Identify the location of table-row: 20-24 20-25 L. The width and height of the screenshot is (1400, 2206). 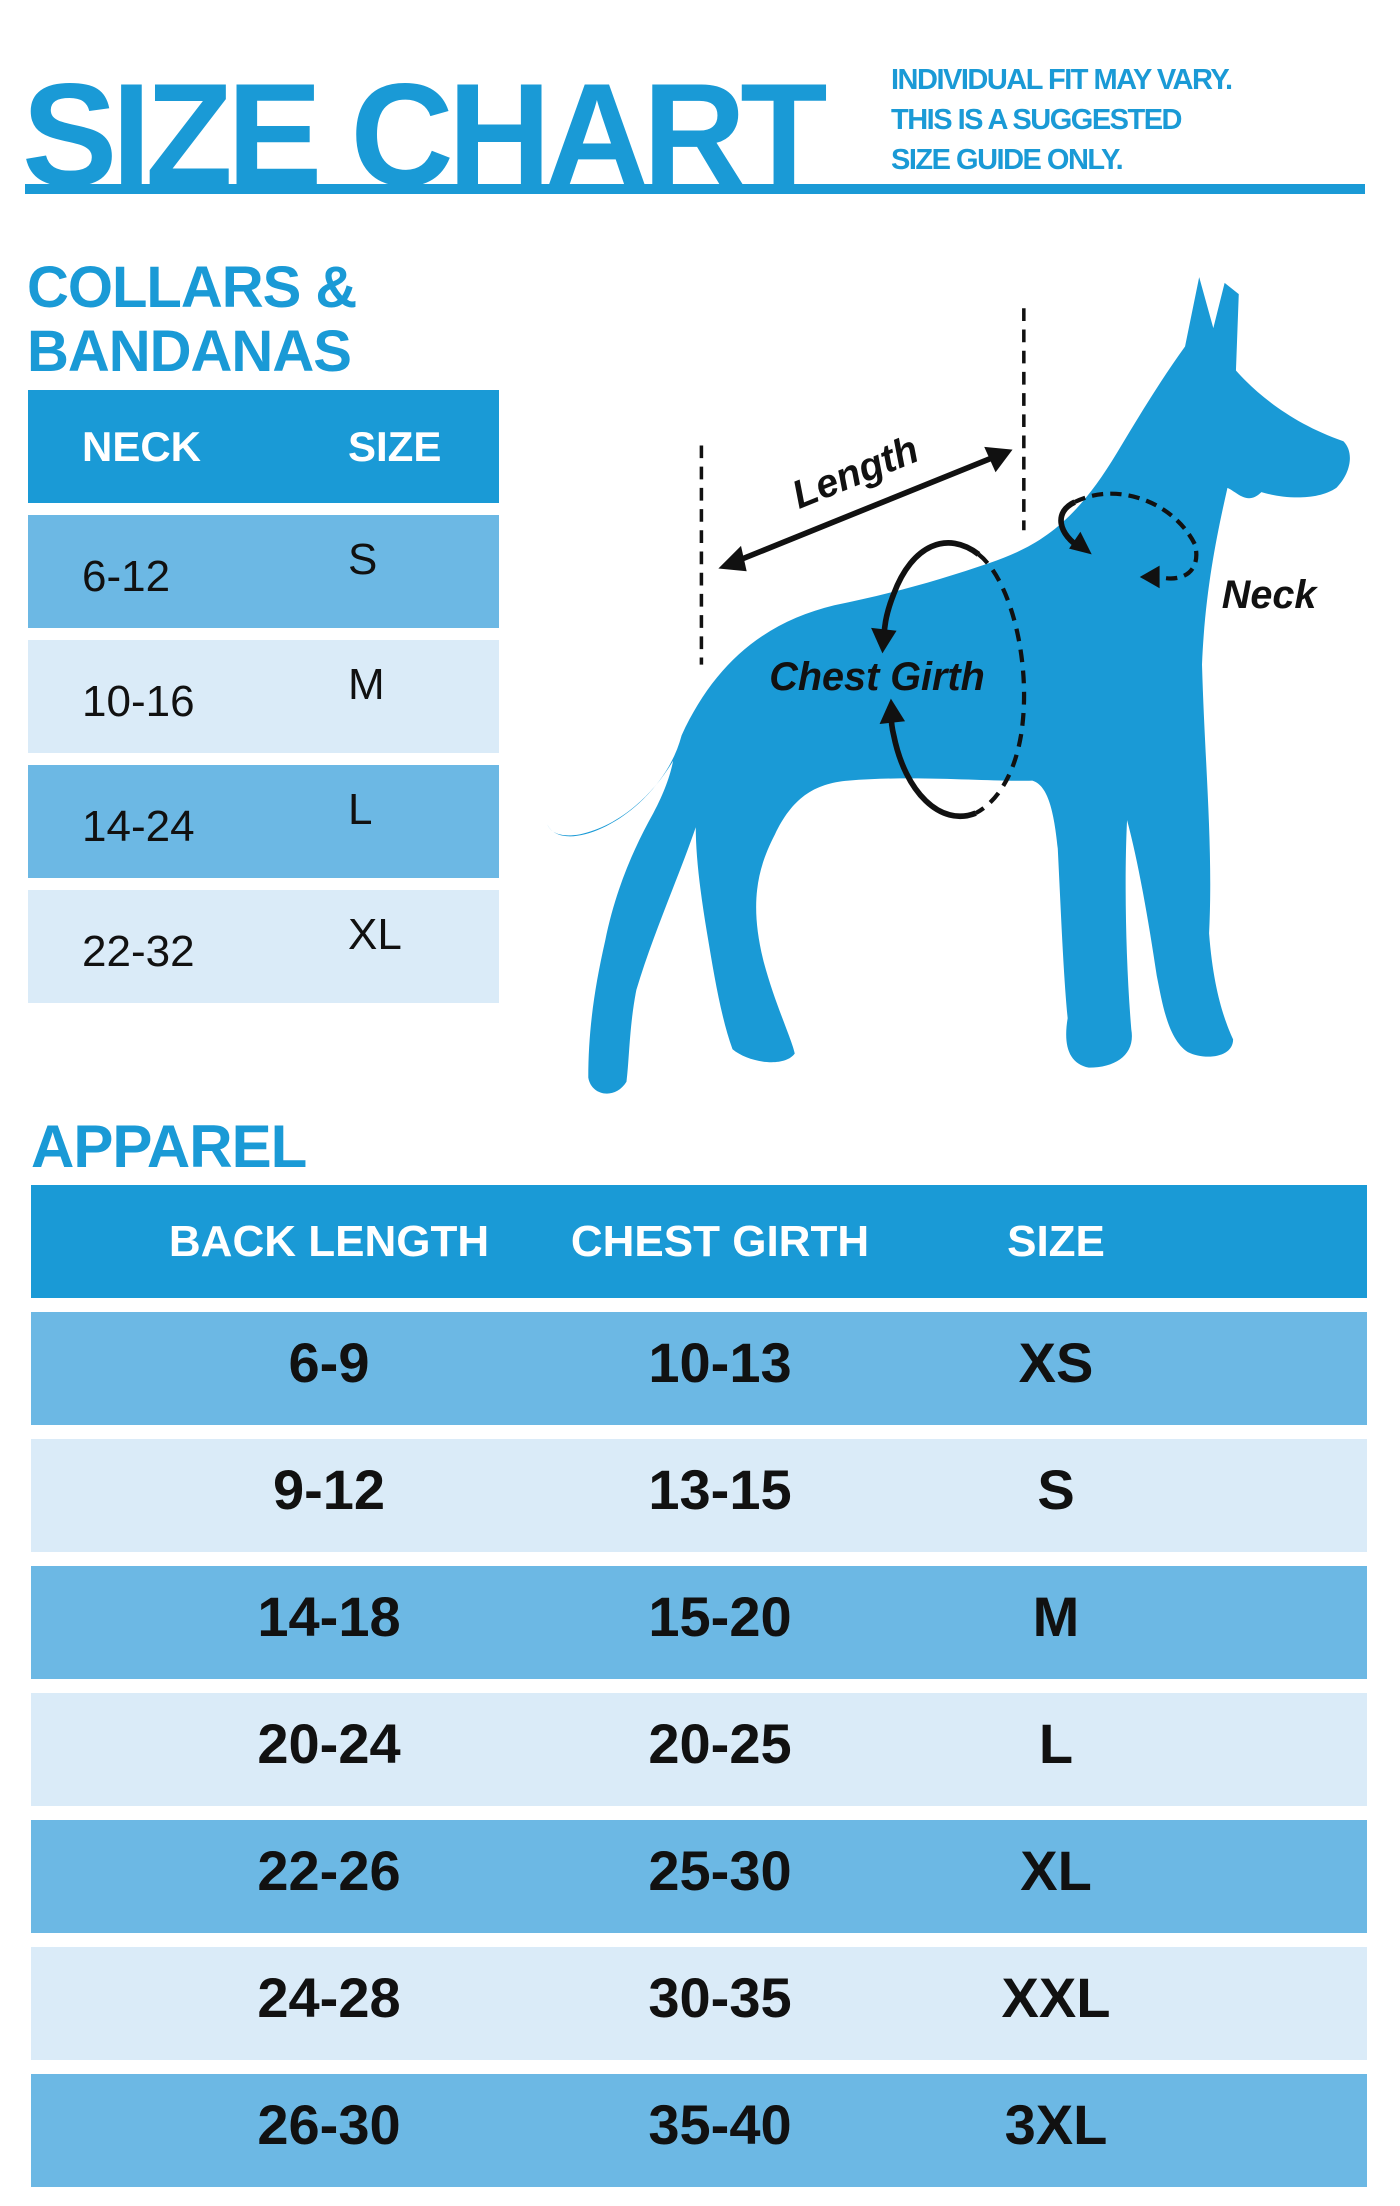
(699, 1749).